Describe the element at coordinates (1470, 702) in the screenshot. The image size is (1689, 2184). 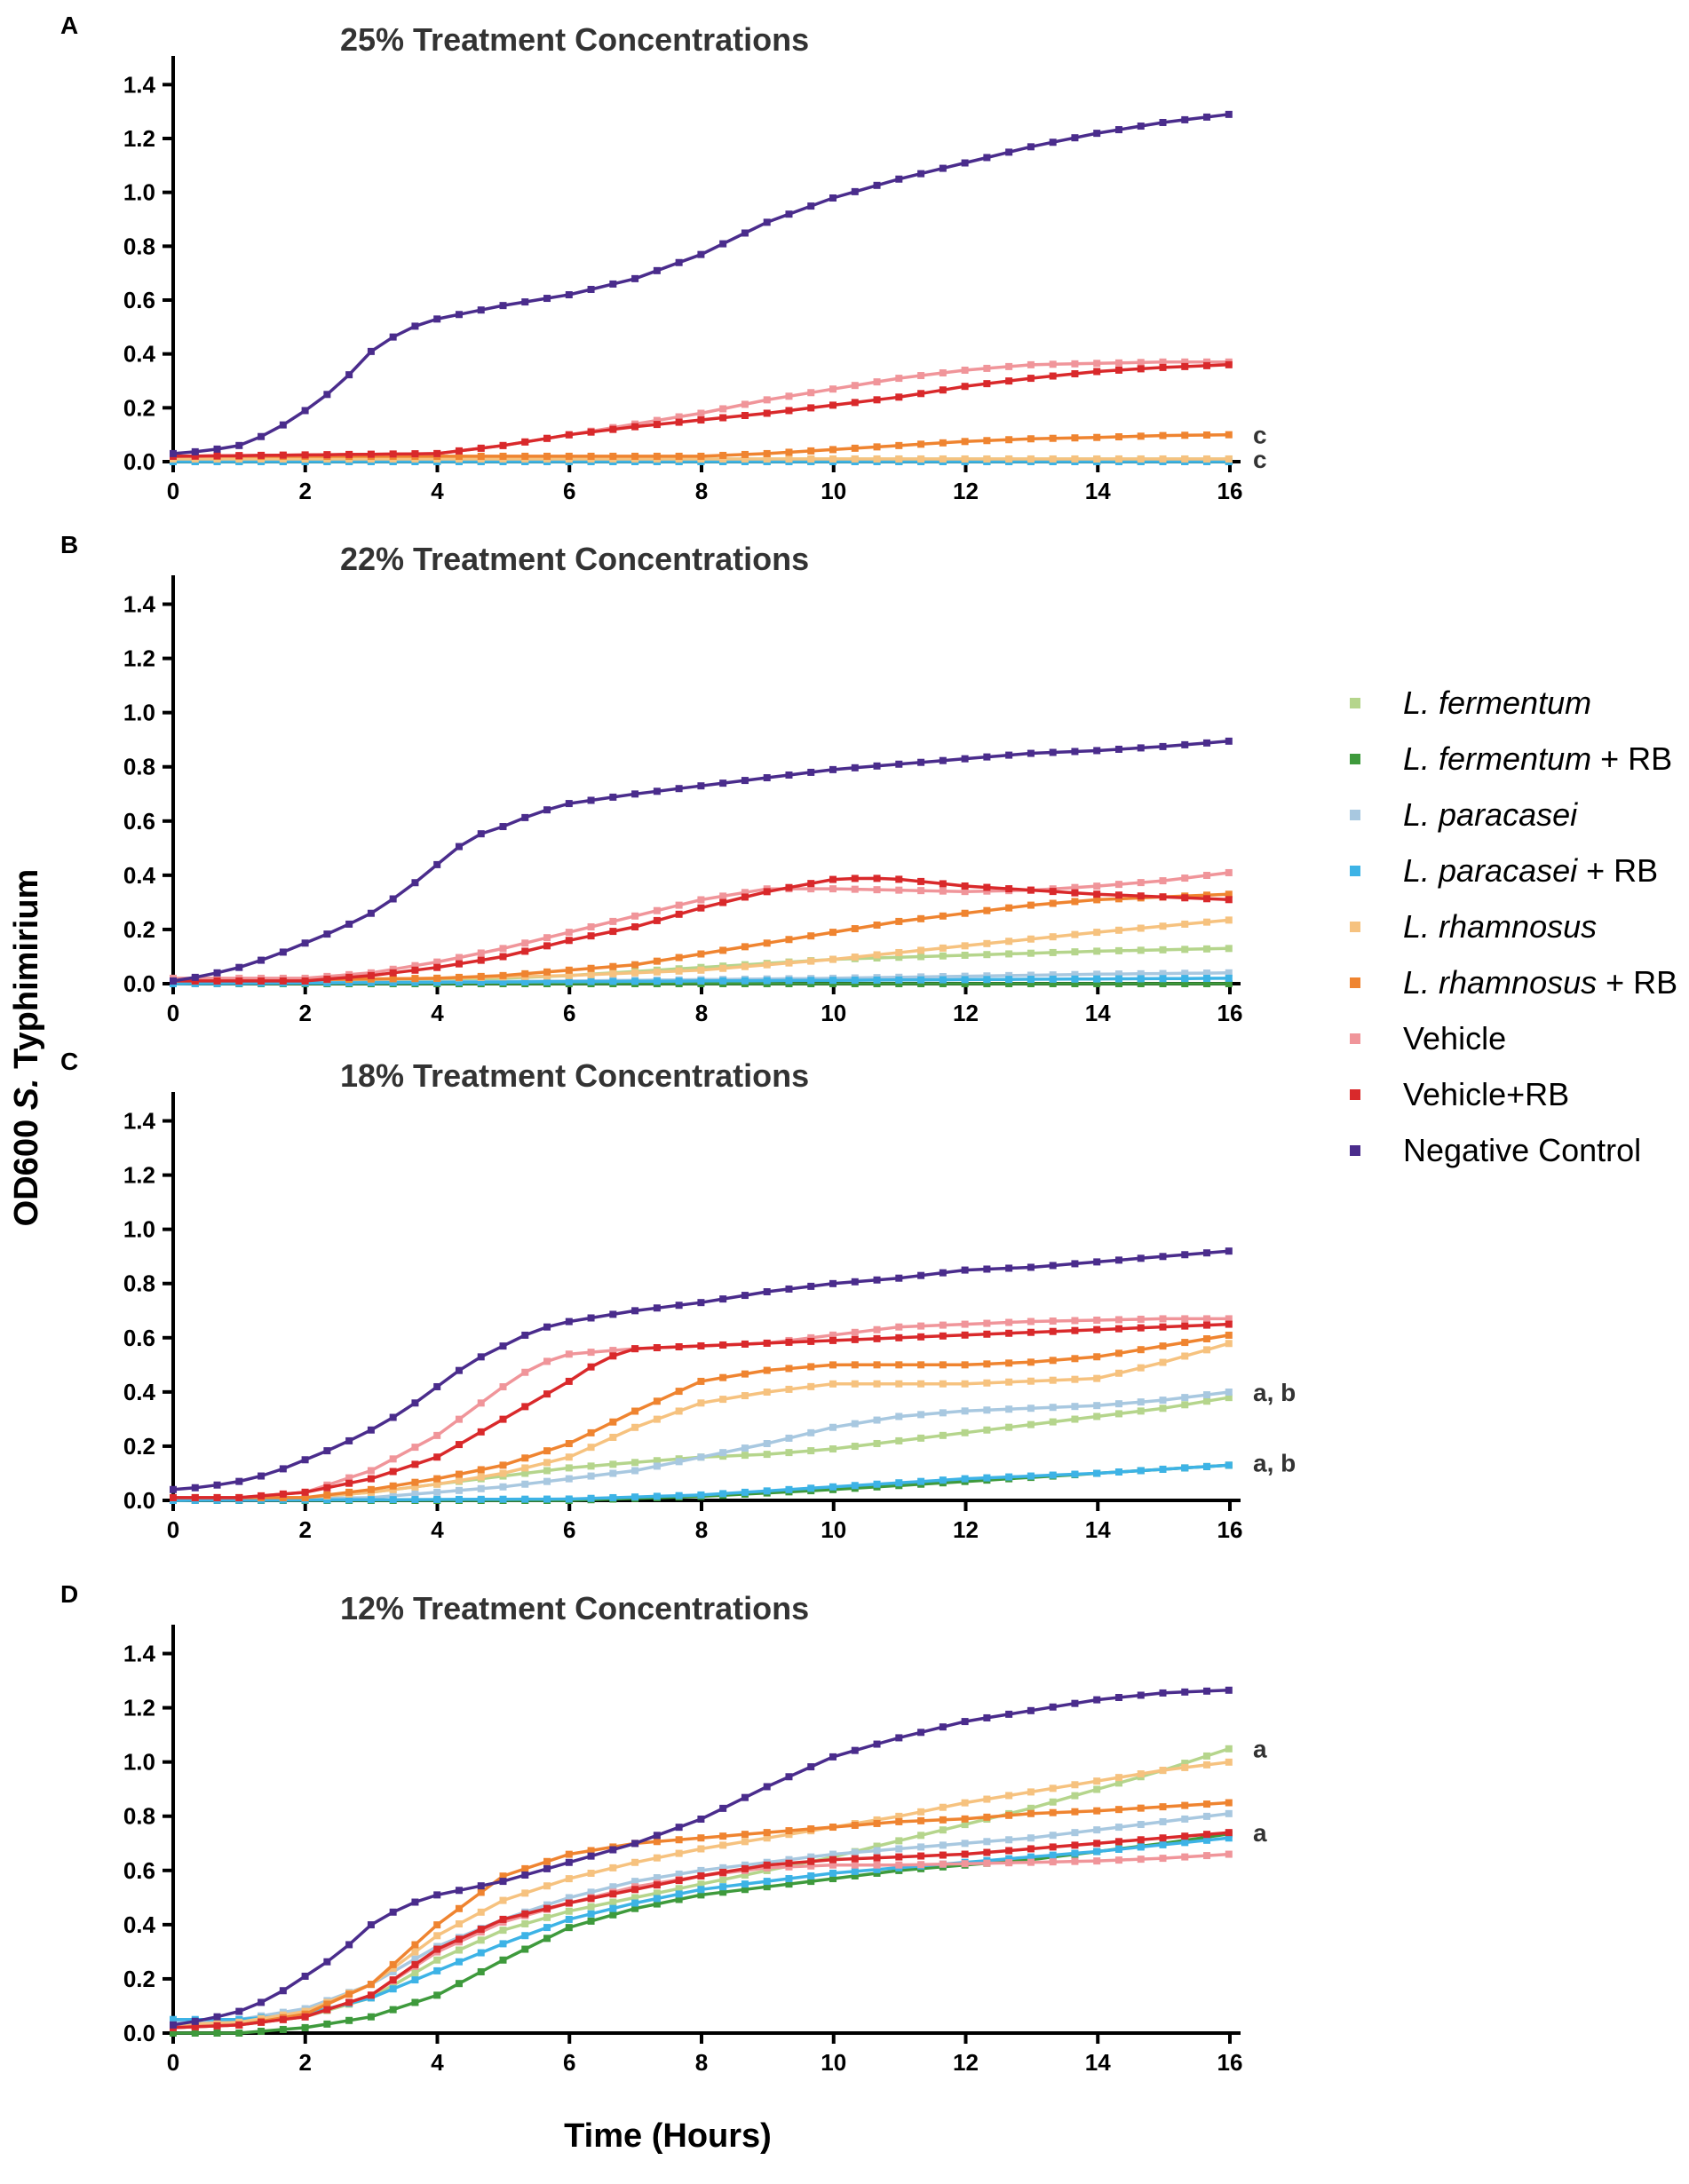
I see `legend-item: L. fermentum` at that location.